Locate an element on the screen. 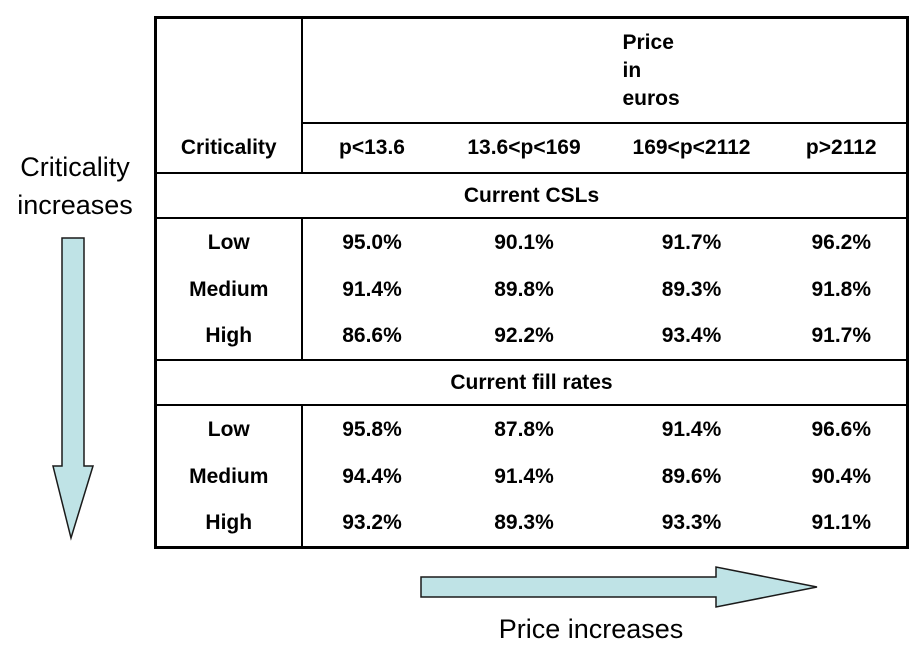 The height and width of the screenshot is (652, 917). price-arrow-shape is located at coordinates (619, 587).